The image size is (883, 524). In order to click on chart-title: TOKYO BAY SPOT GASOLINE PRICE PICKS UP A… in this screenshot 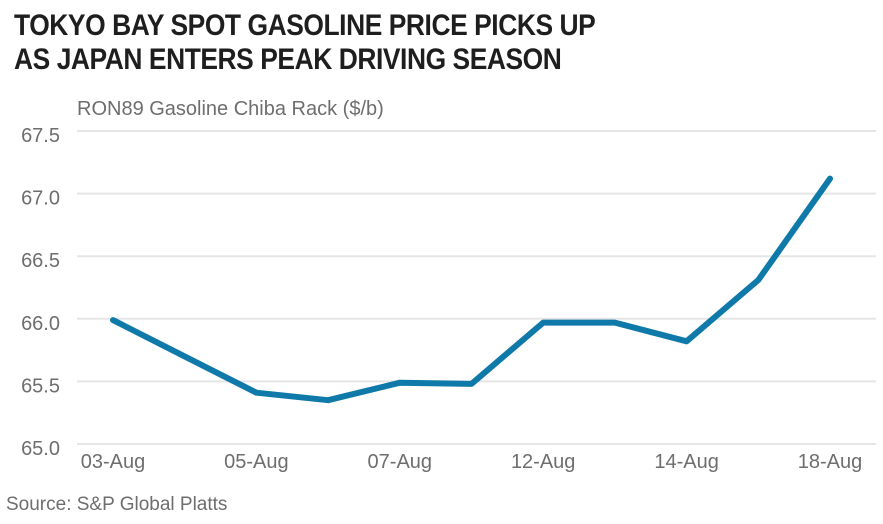, I will do `click(344, 43)`.